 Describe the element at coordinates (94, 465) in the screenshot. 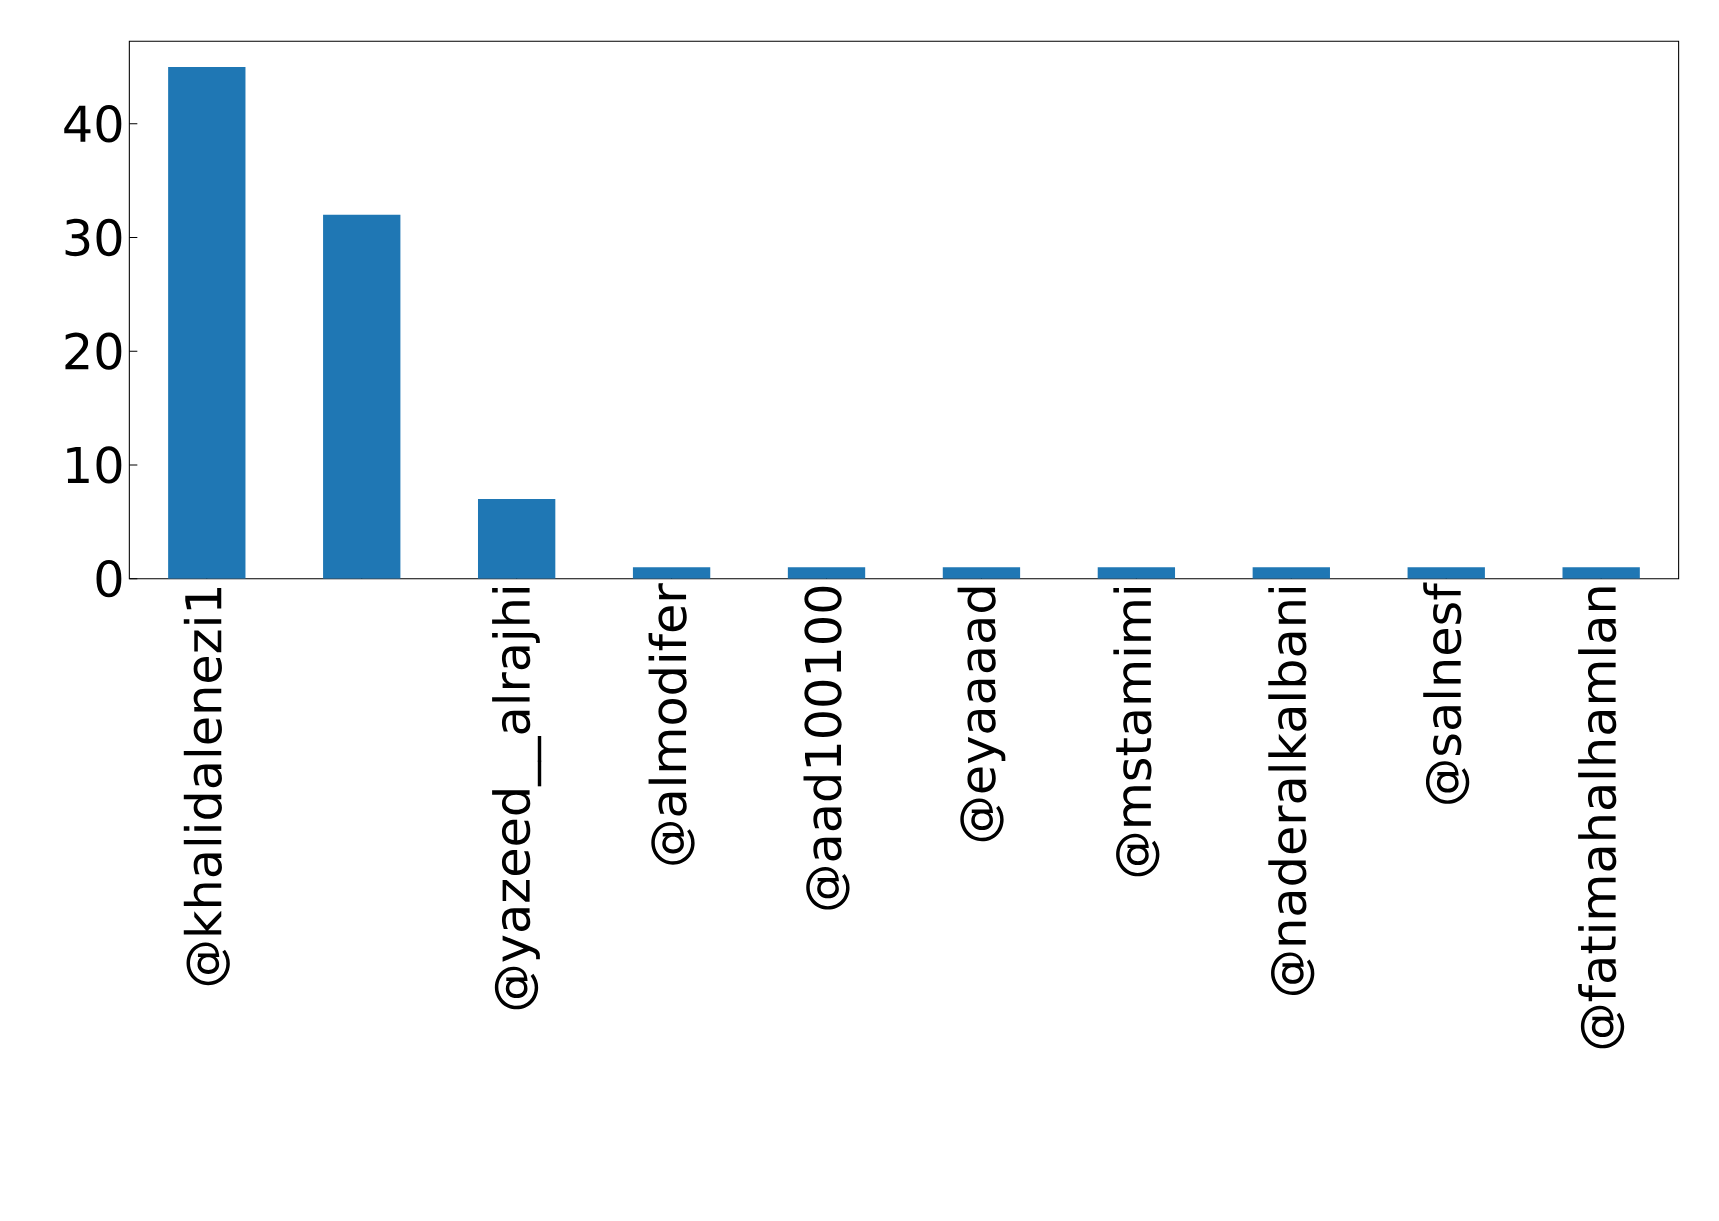

I see `y-tick-label: 10` at that location.